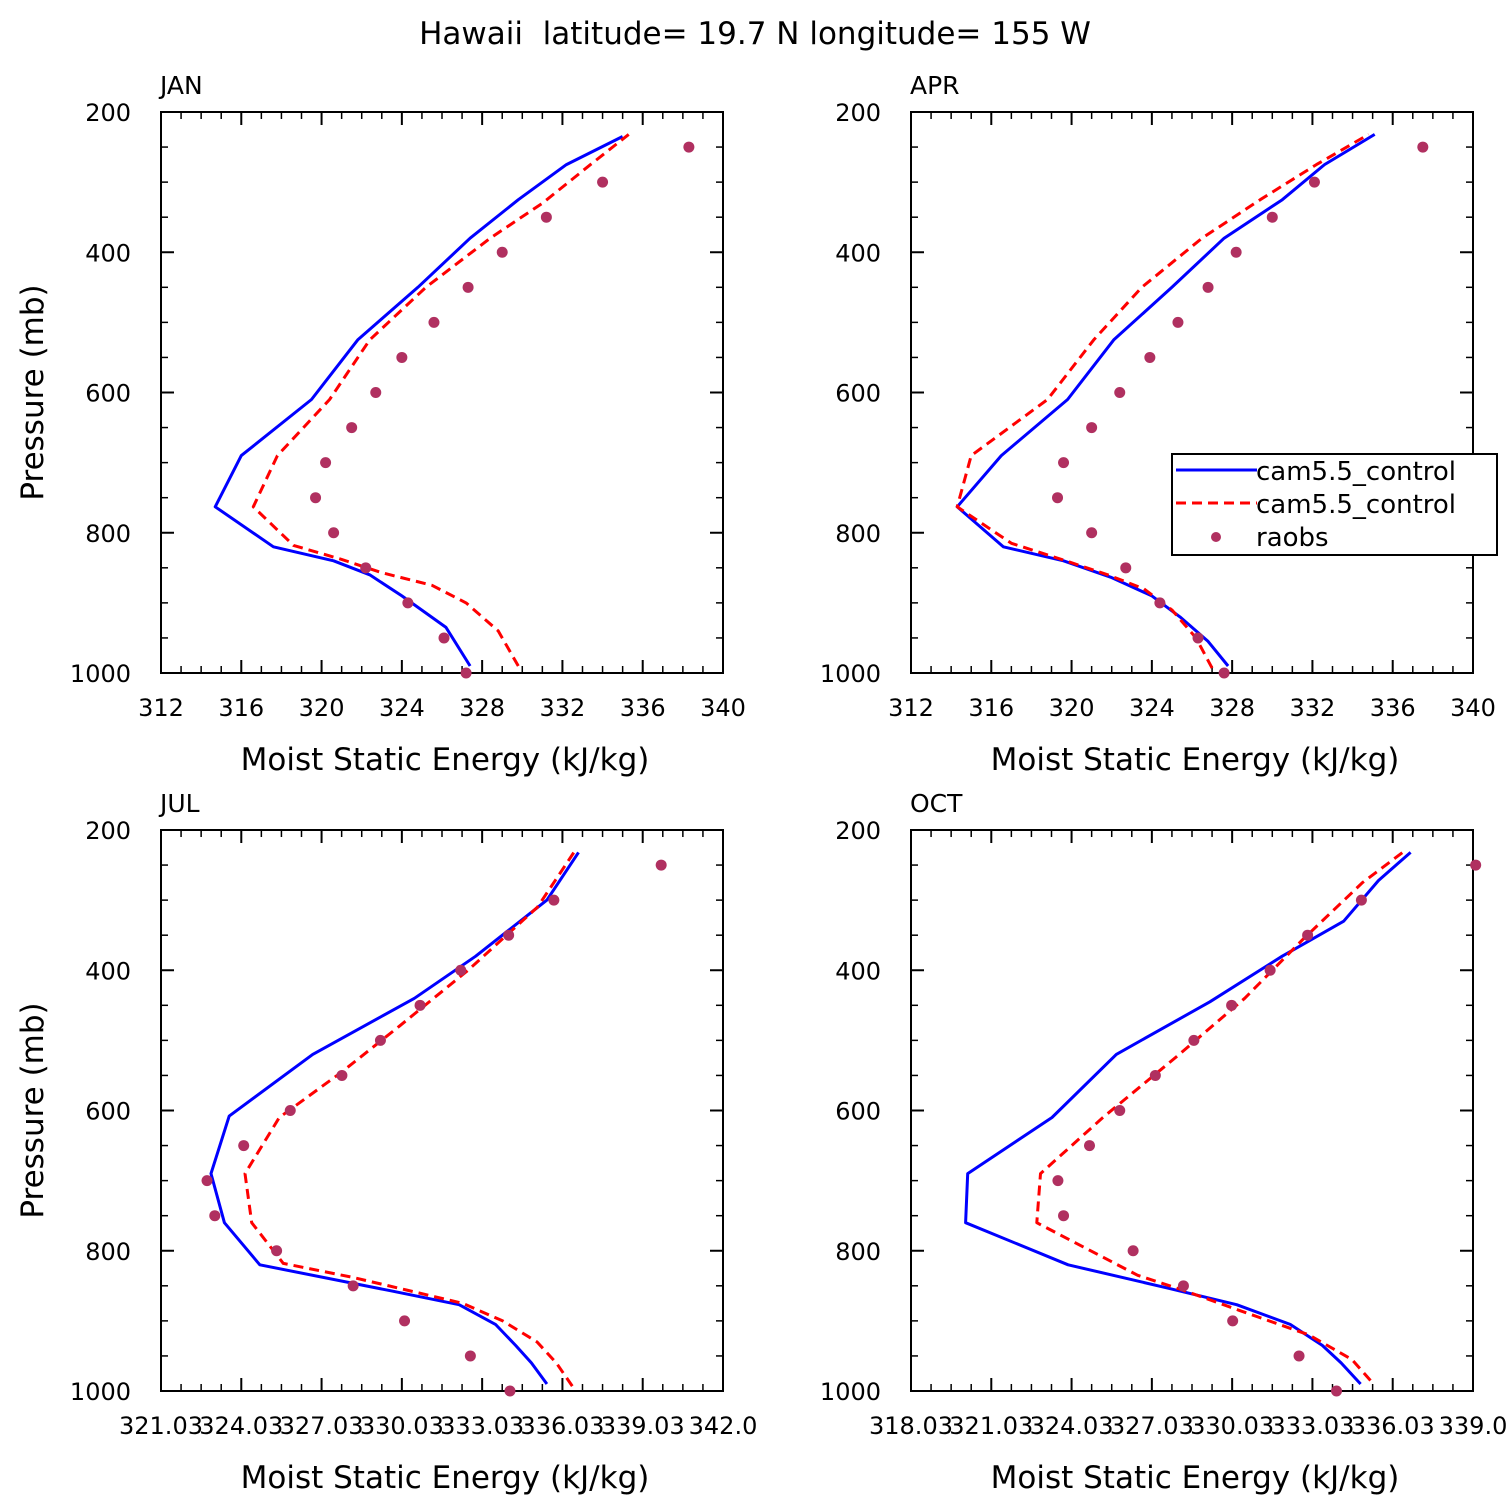  Describe the element at coordinates (445, 1478) in the screenshot. I see `x-axis-label: Moist Static Energy (kJ/kg)` at that location.